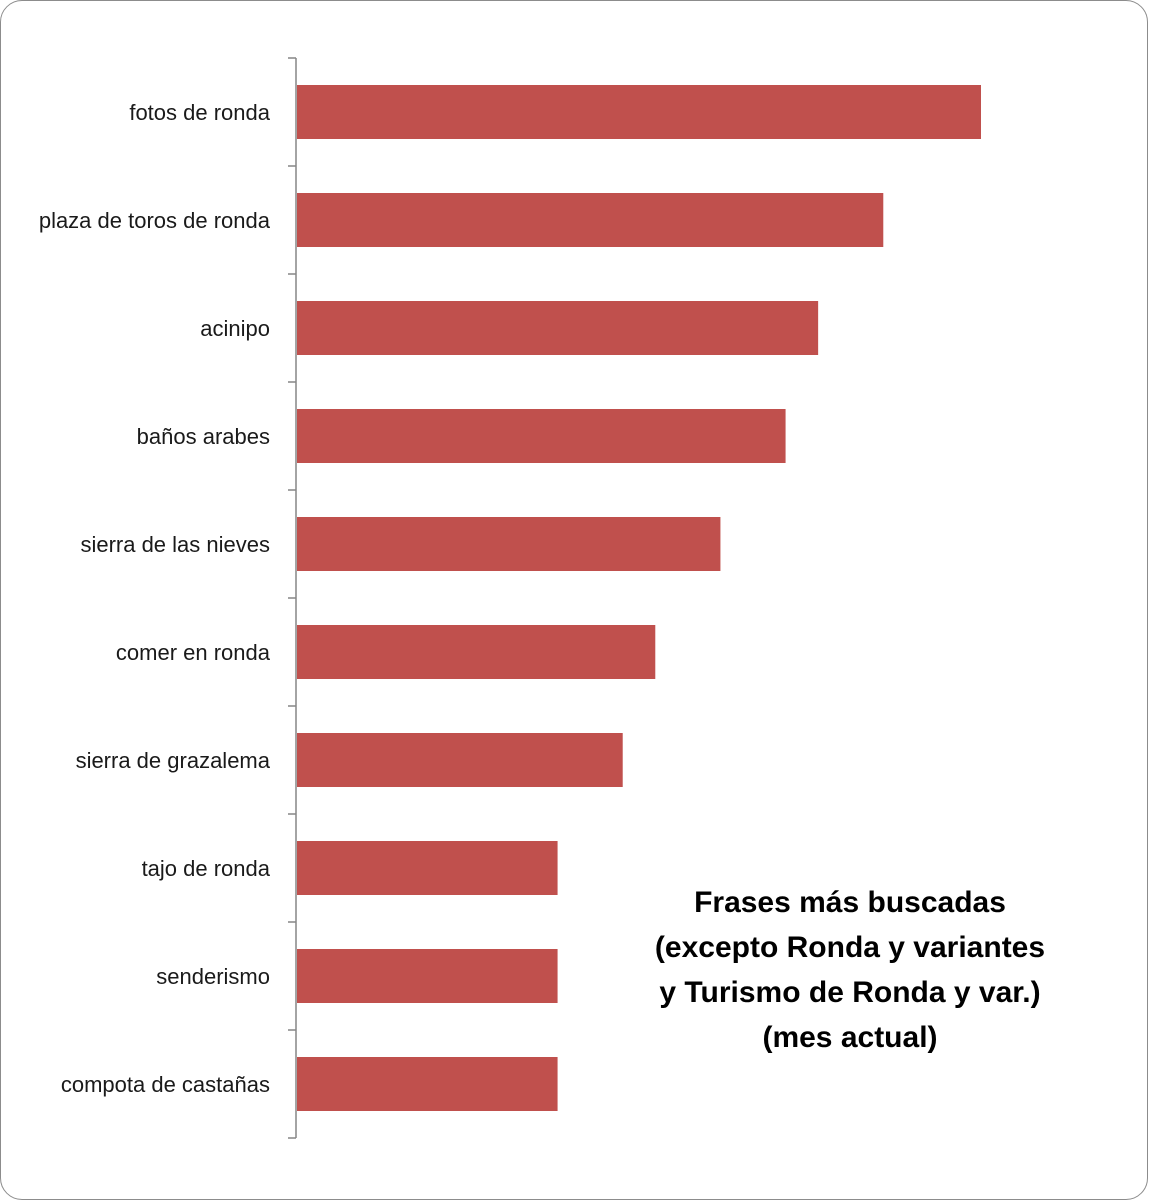  Describe the element at coordinates (173, 760) in the screenshot. I see `category-label-7: sierra de grazalema` at that location.